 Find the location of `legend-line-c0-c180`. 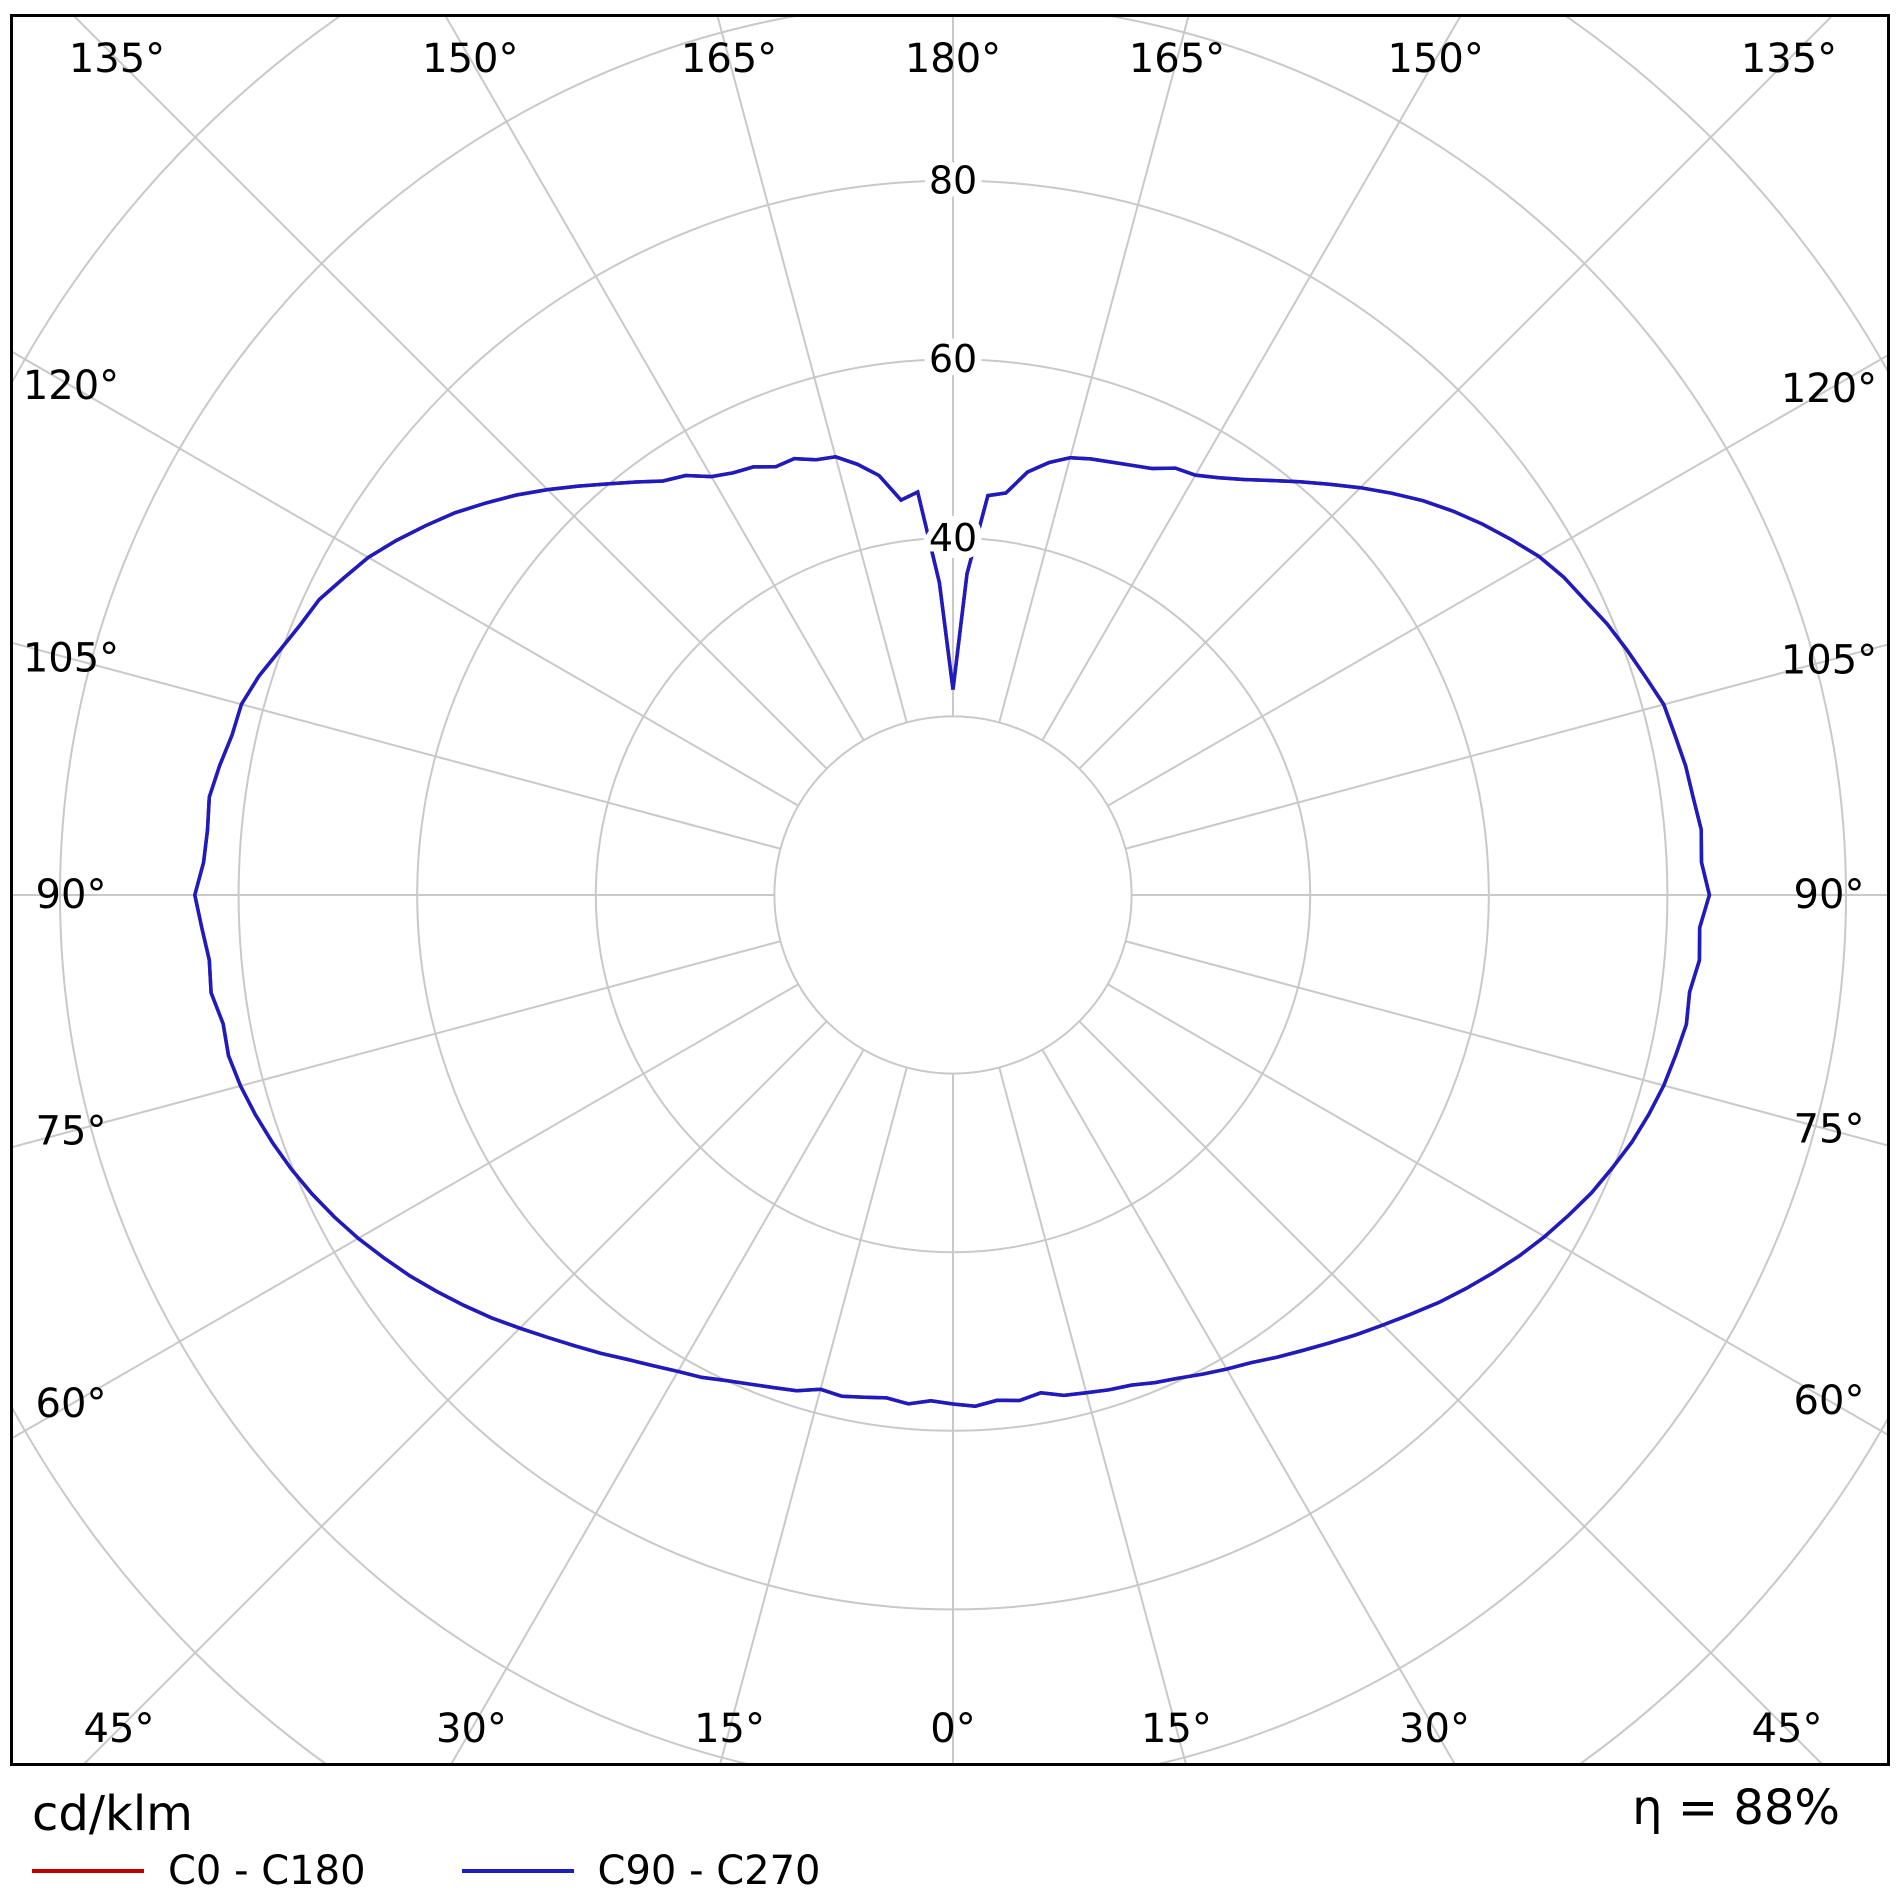

legend-line-c0-c180 is located at coordinates (88, 1871).